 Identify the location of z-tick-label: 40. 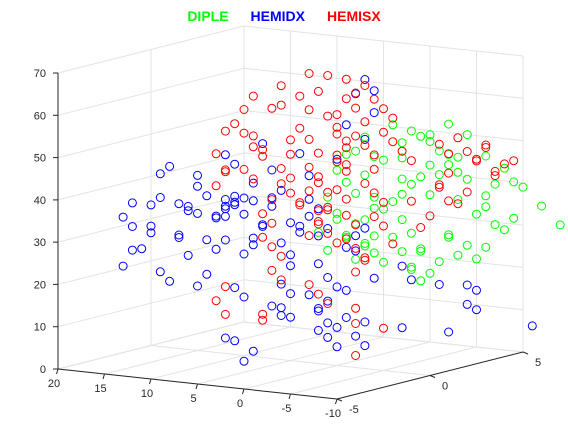
(40, 201).